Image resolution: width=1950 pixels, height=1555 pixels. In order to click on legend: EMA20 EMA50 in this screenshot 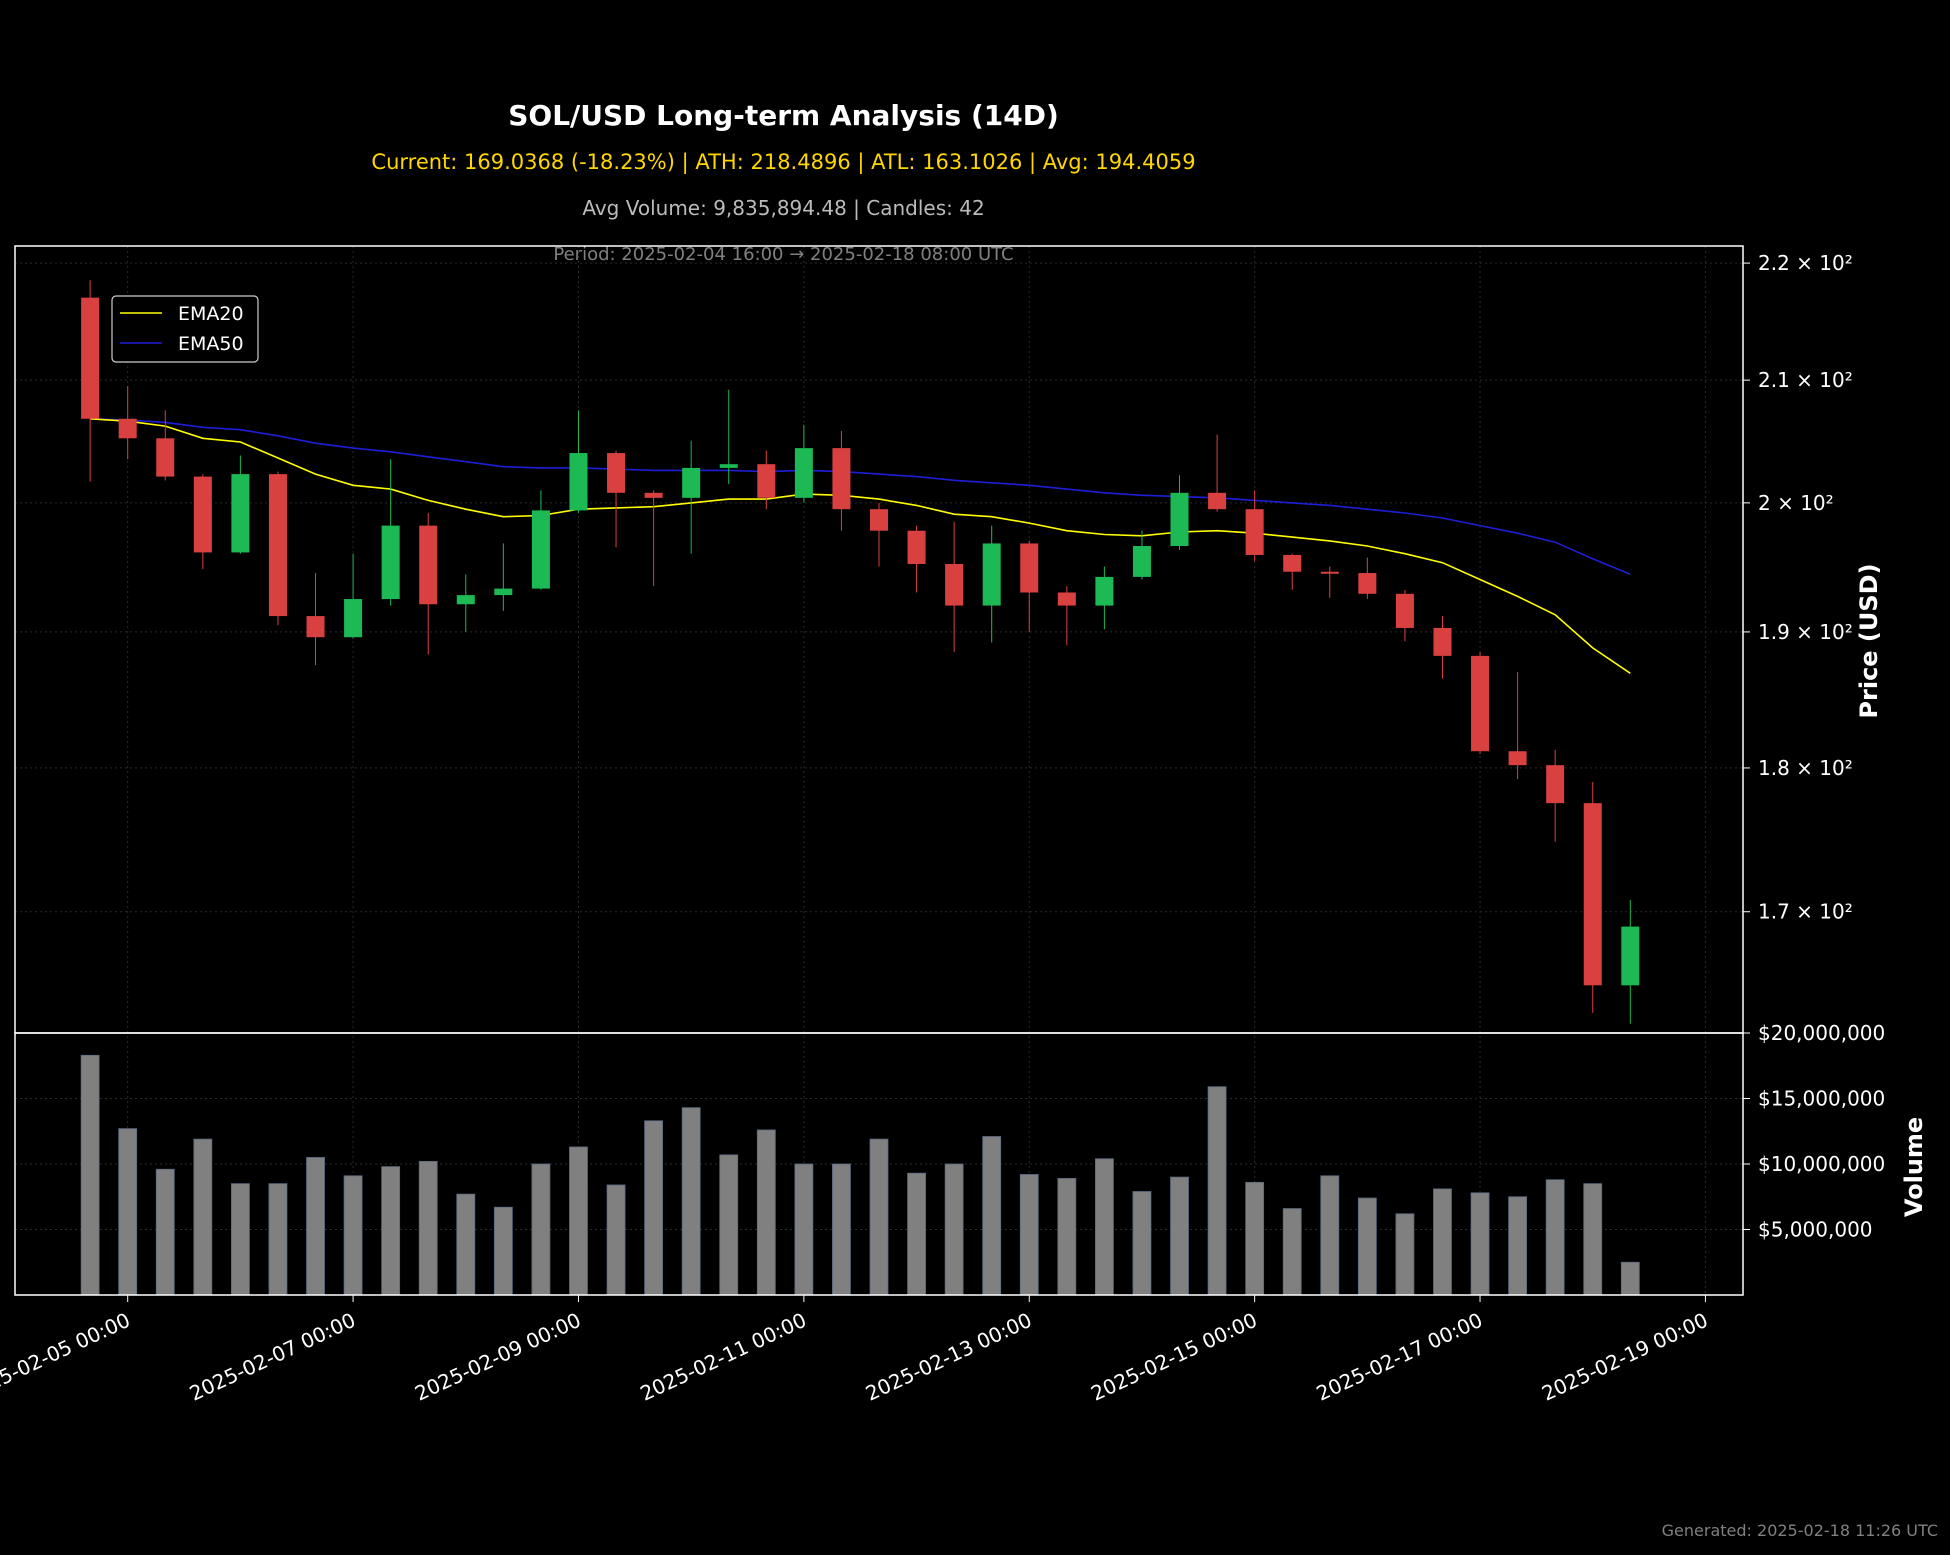, I will do `click(185, 329)`.